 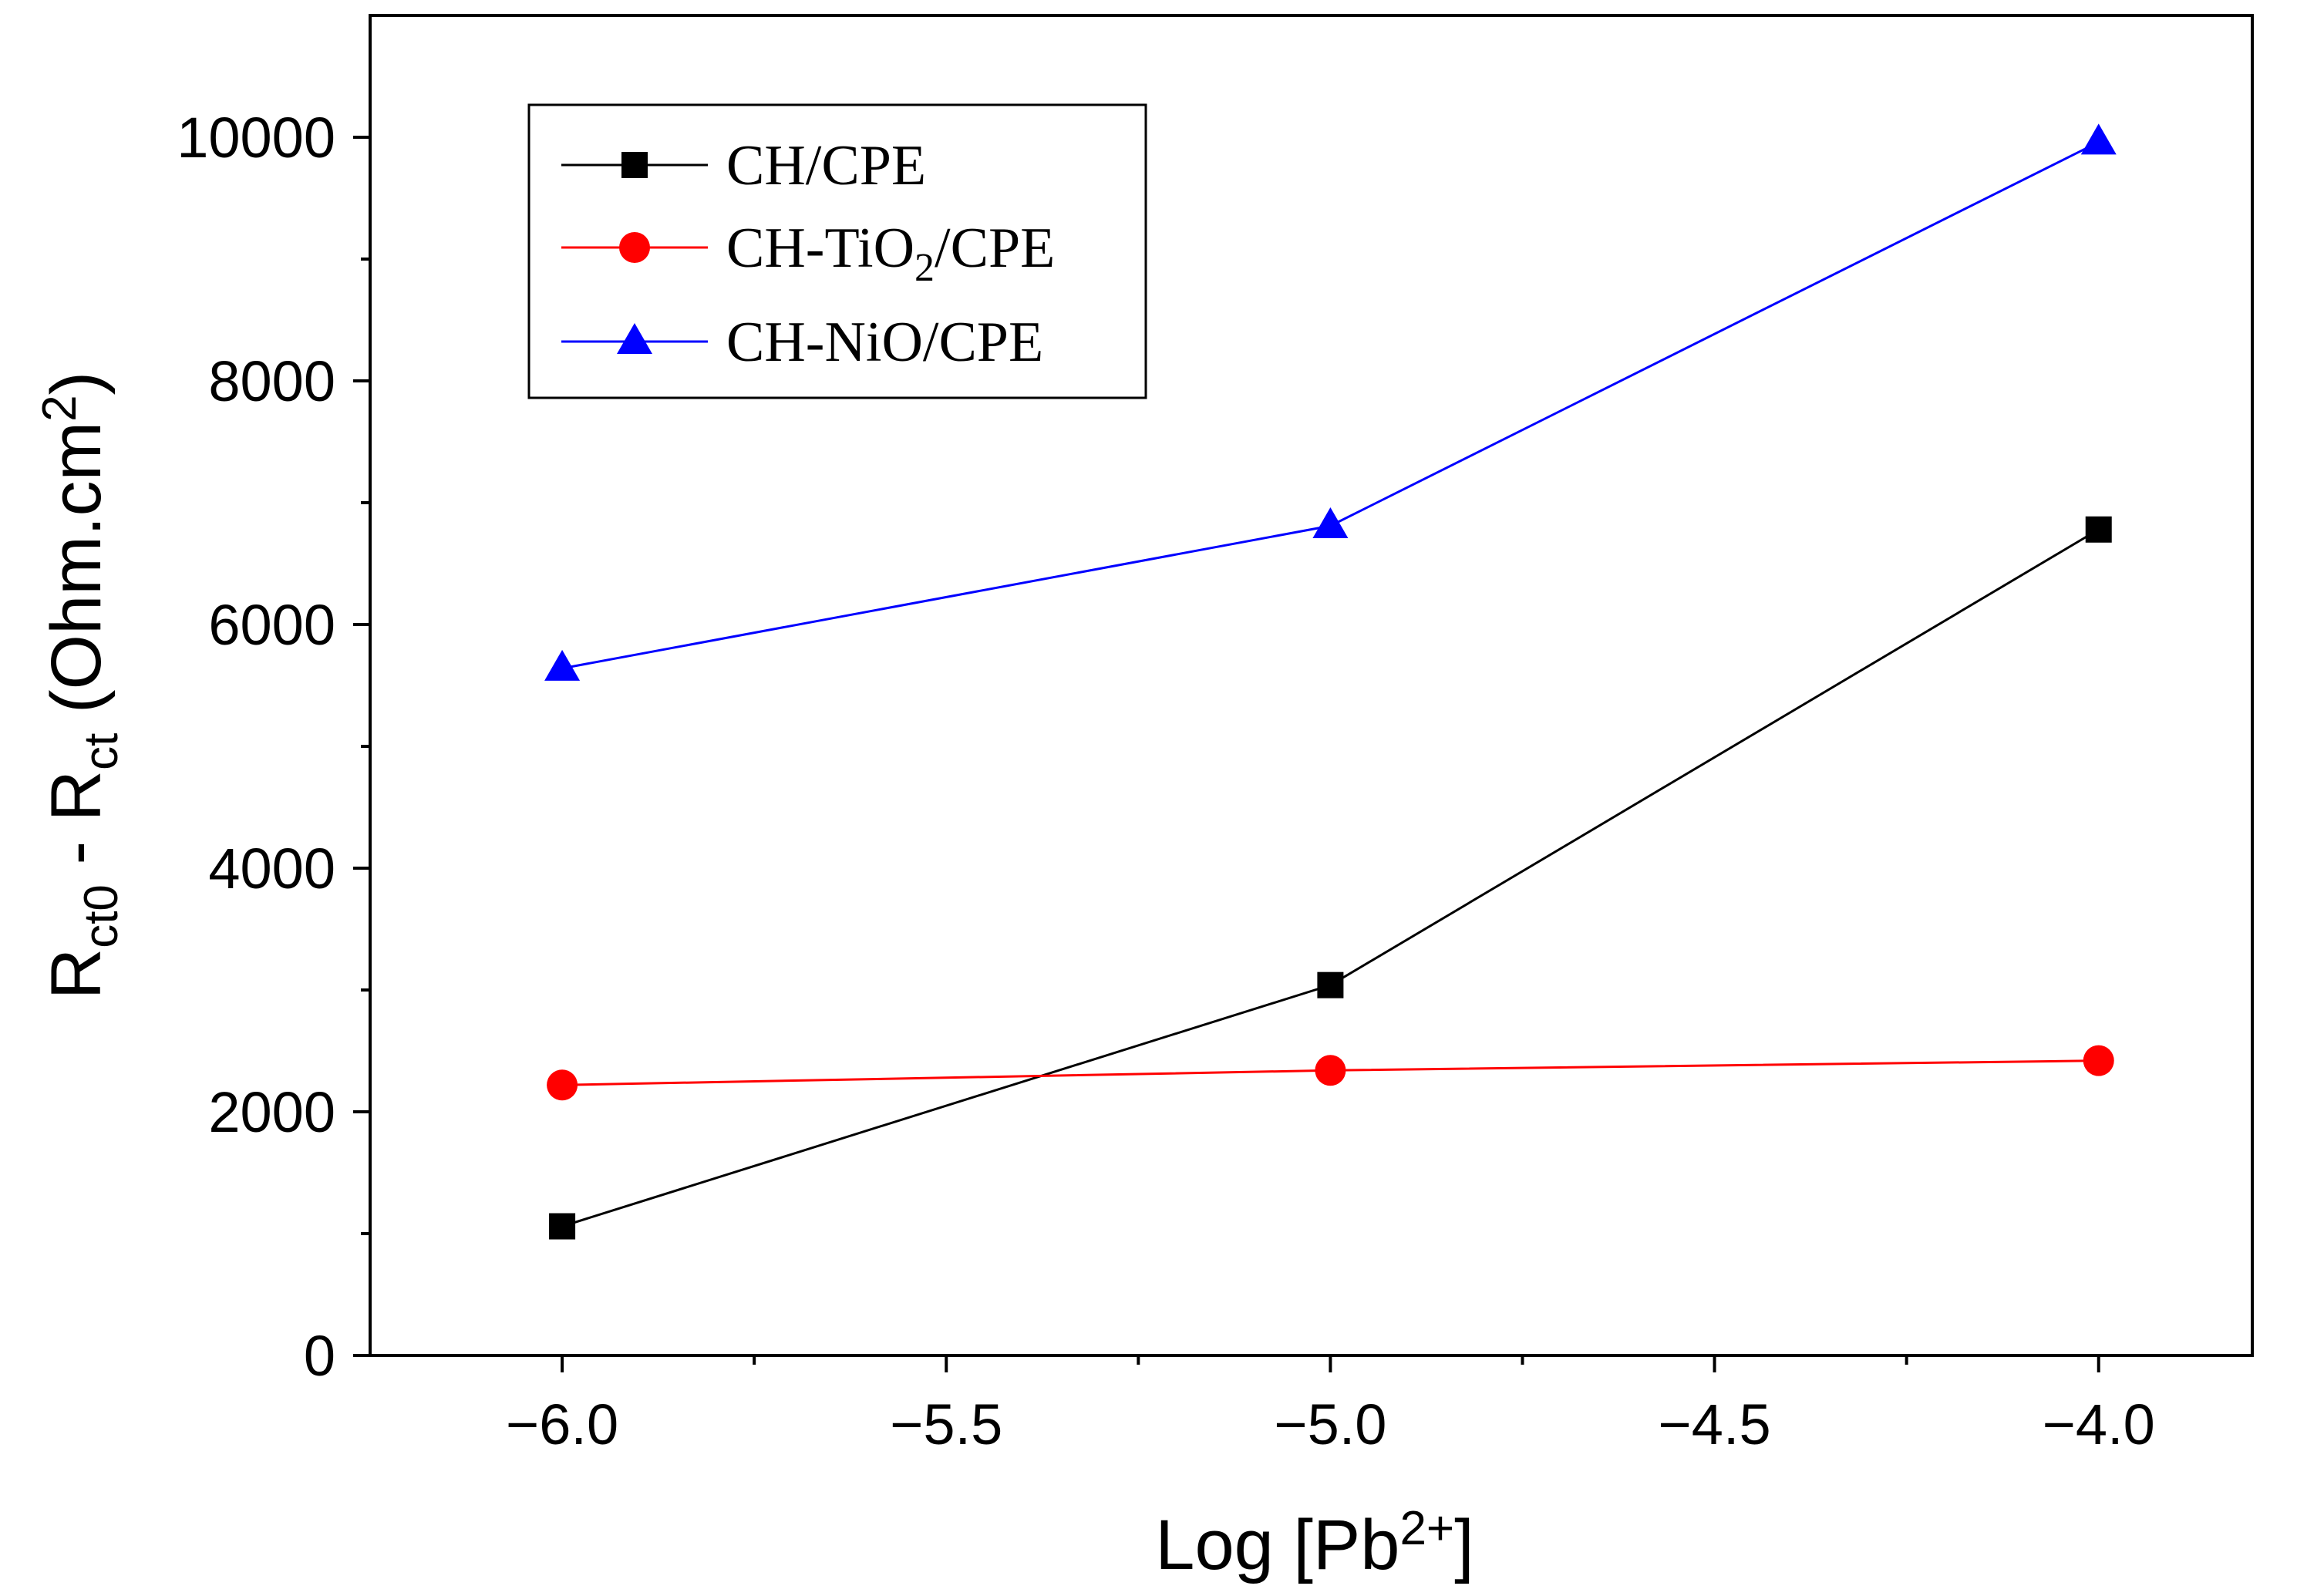 I want to click on y-tick-label: 10000, so click(x=256, y=138).